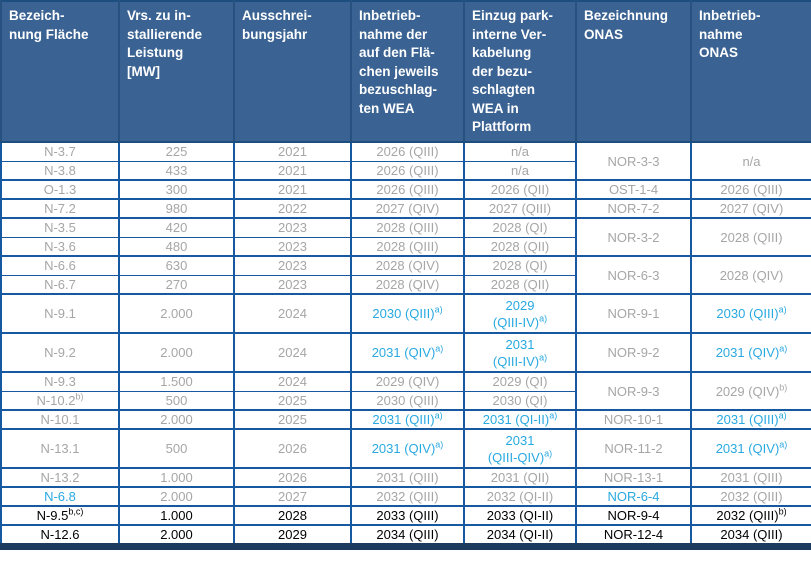 The height and width of the screenshot is (563, 811). I want to click on table-cell: 270, so click(176, 284).